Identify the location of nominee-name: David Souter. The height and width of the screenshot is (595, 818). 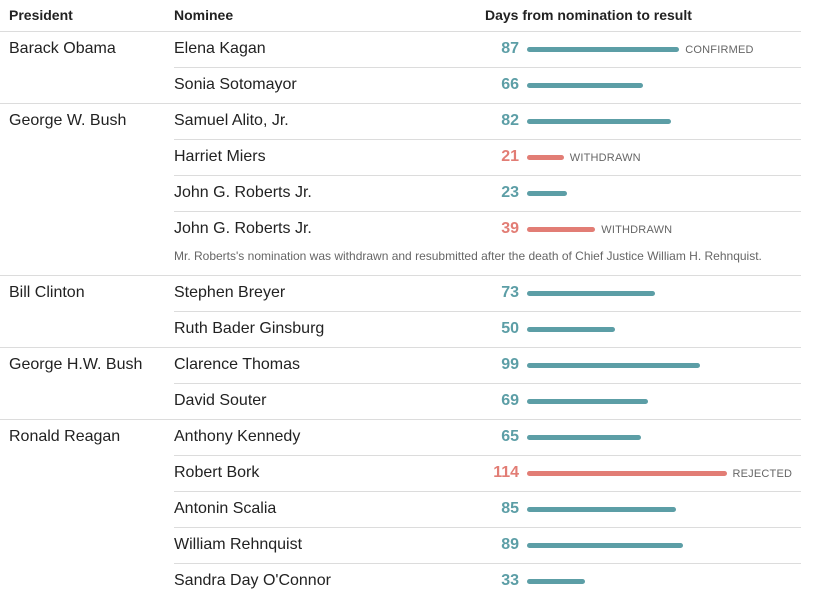
(220, 400).